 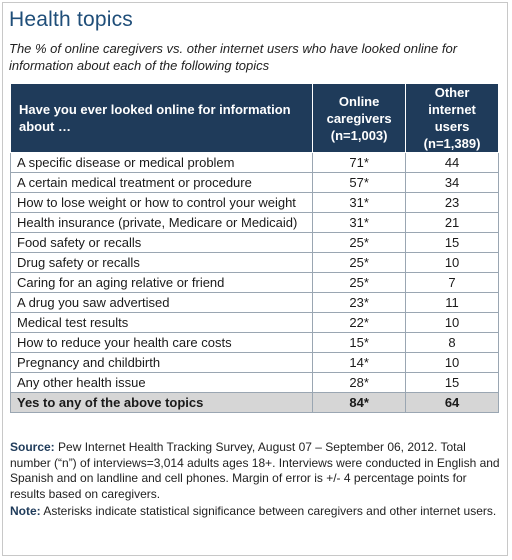 What do you see at coordinates (161, 162) in the screenshot?
I see `topic-cell: A specific disease or medical problem` at bounding box center [161, 162].